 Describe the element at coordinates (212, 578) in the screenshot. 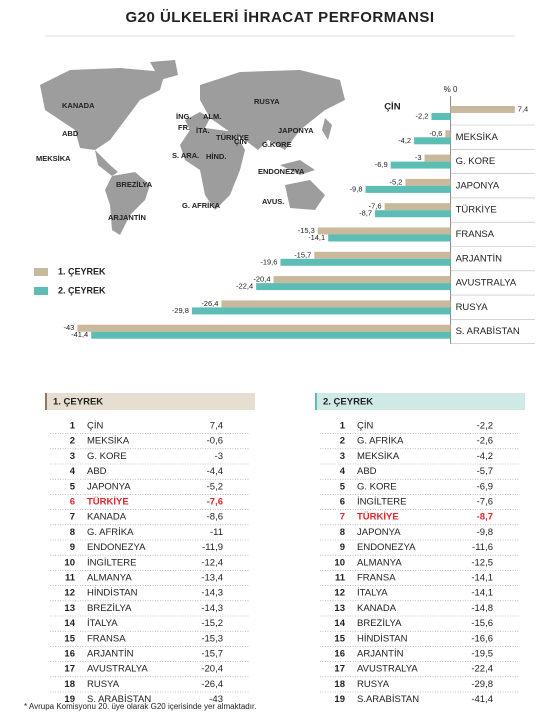

I see `value: -13,4` at that location.